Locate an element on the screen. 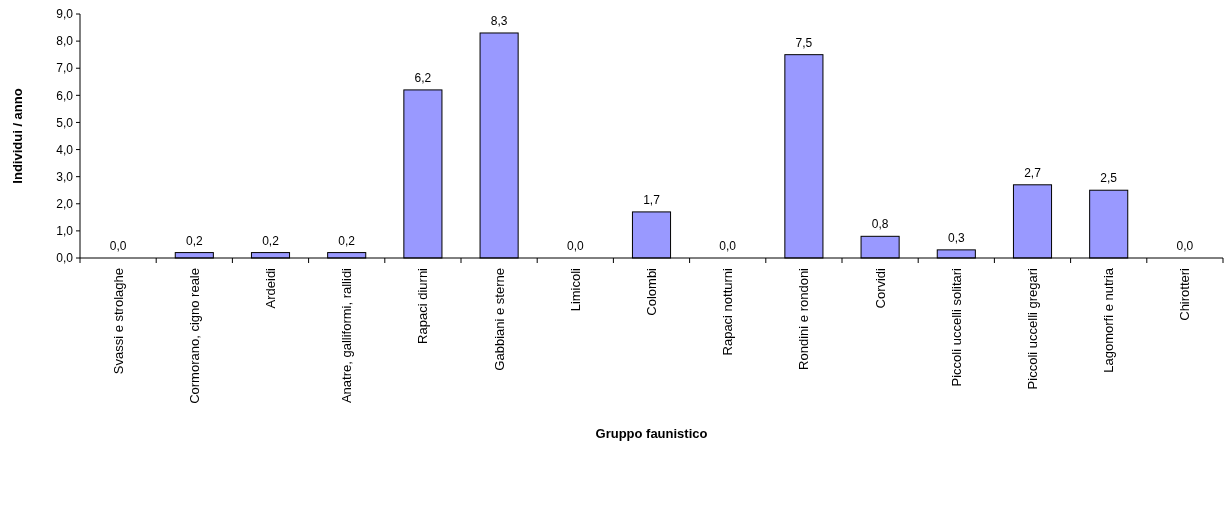 The image size is (1231, 511). x-tick-label: Cormorano, cigno reale is located at coordinates (194, 336).